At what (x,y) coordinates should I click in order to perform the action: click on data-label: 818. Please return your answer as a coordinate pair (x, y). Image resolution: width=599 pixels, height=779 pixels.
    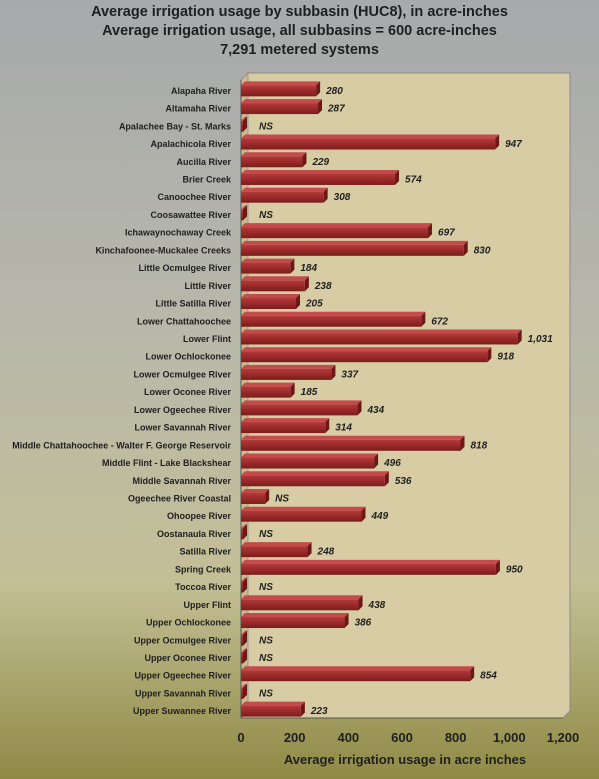
    Looking at the image, I should click on (478, 445).